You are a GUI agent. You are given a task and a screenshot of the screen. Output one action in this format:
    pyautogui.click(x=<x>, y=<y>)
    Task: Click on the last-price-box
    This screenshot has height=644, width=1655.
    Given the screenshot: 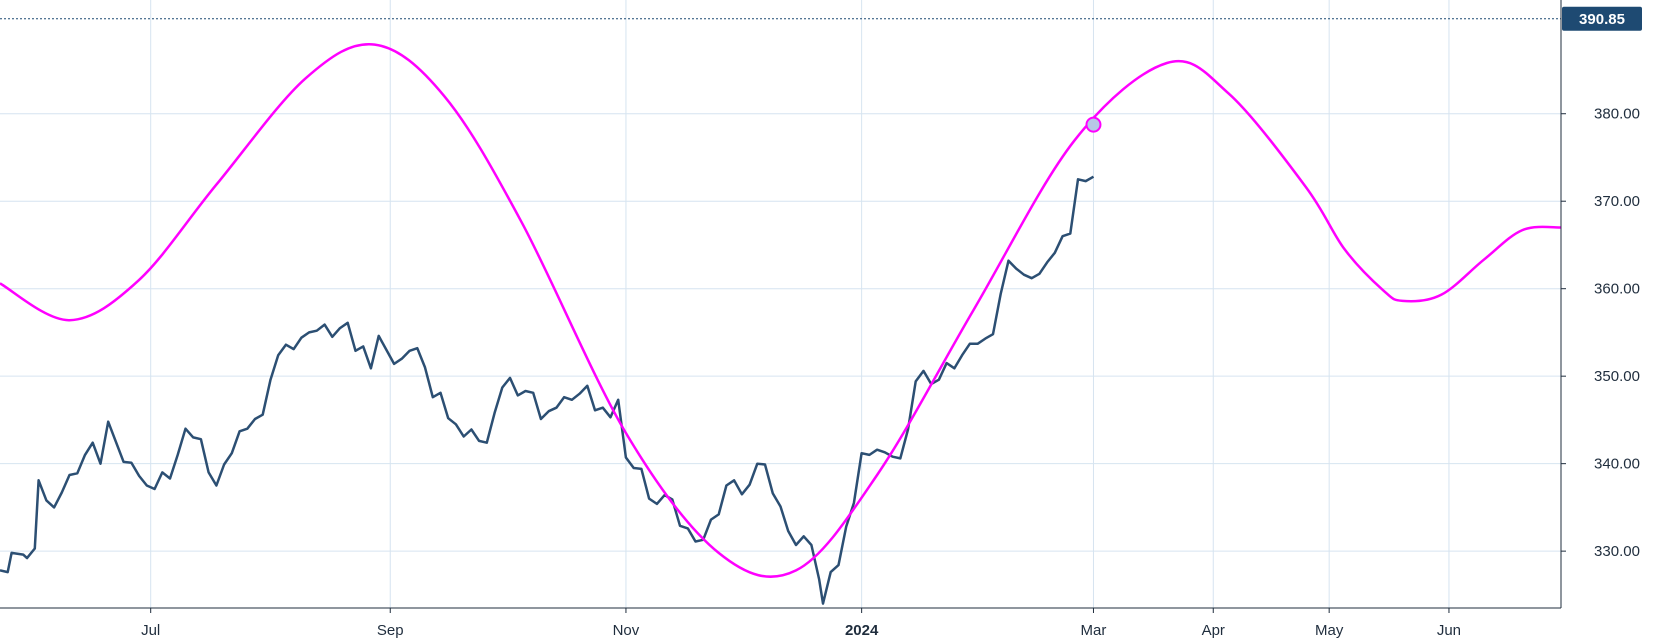 What is the action you would take?
    pyautogui.click(x=1602, y=18)
    